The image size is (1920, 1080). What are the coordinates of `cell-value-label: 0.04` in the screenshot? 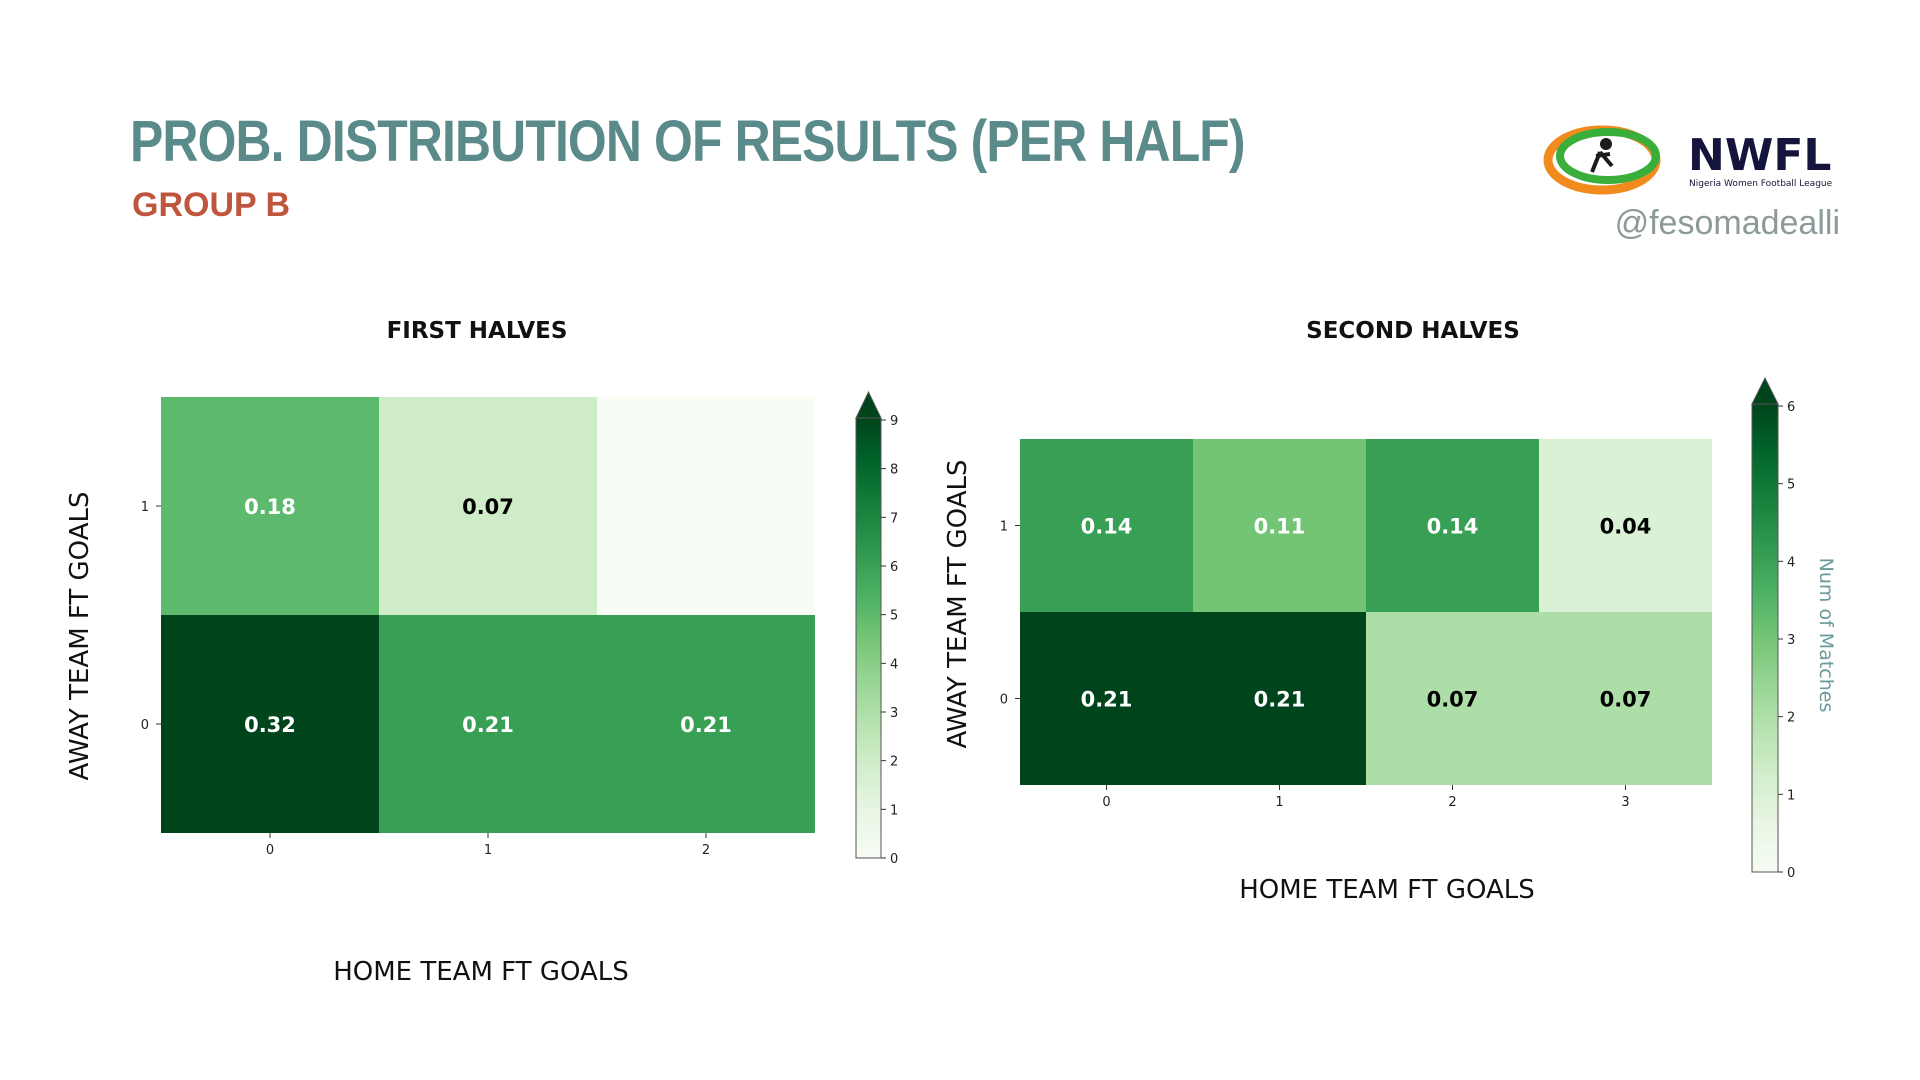 It's located at (1626, 527).